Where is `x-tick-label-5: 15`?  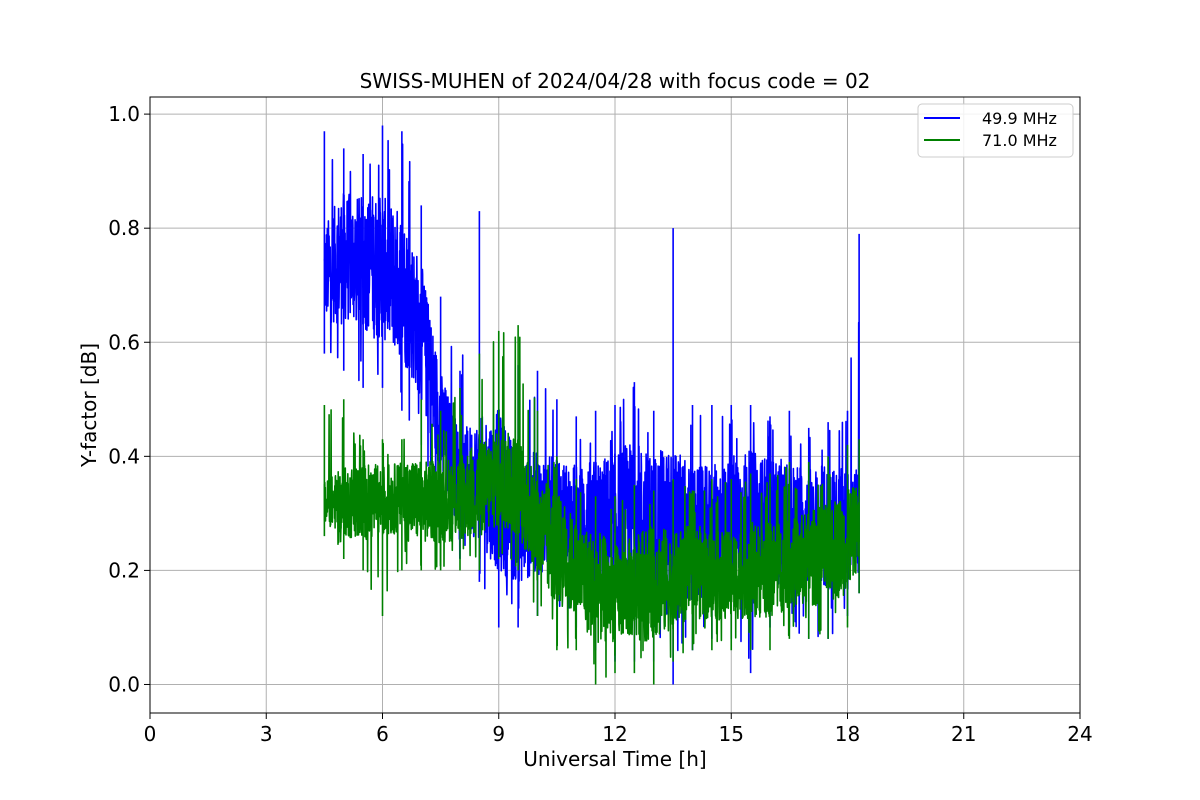 x-tick-label-5: 15 is located at coordinates (731, 734).